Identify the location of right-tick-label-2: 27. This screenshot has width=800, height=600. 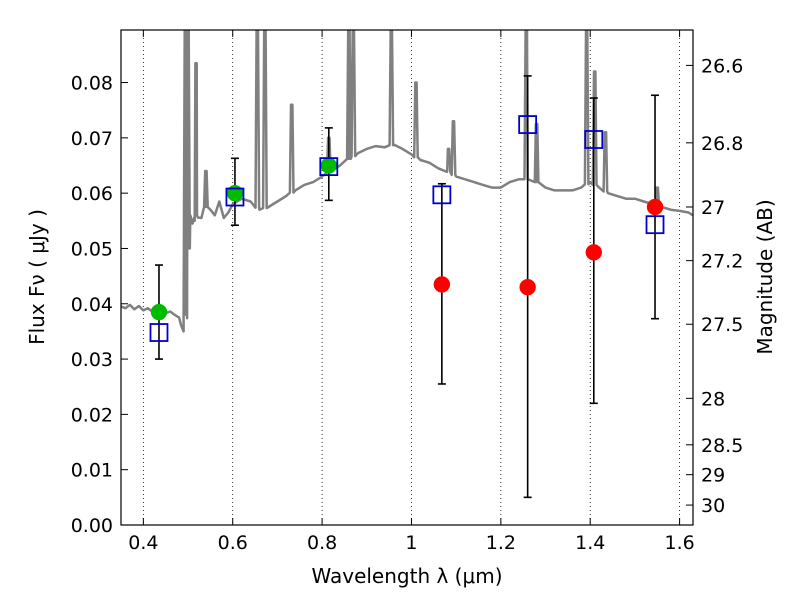
(713, 208).